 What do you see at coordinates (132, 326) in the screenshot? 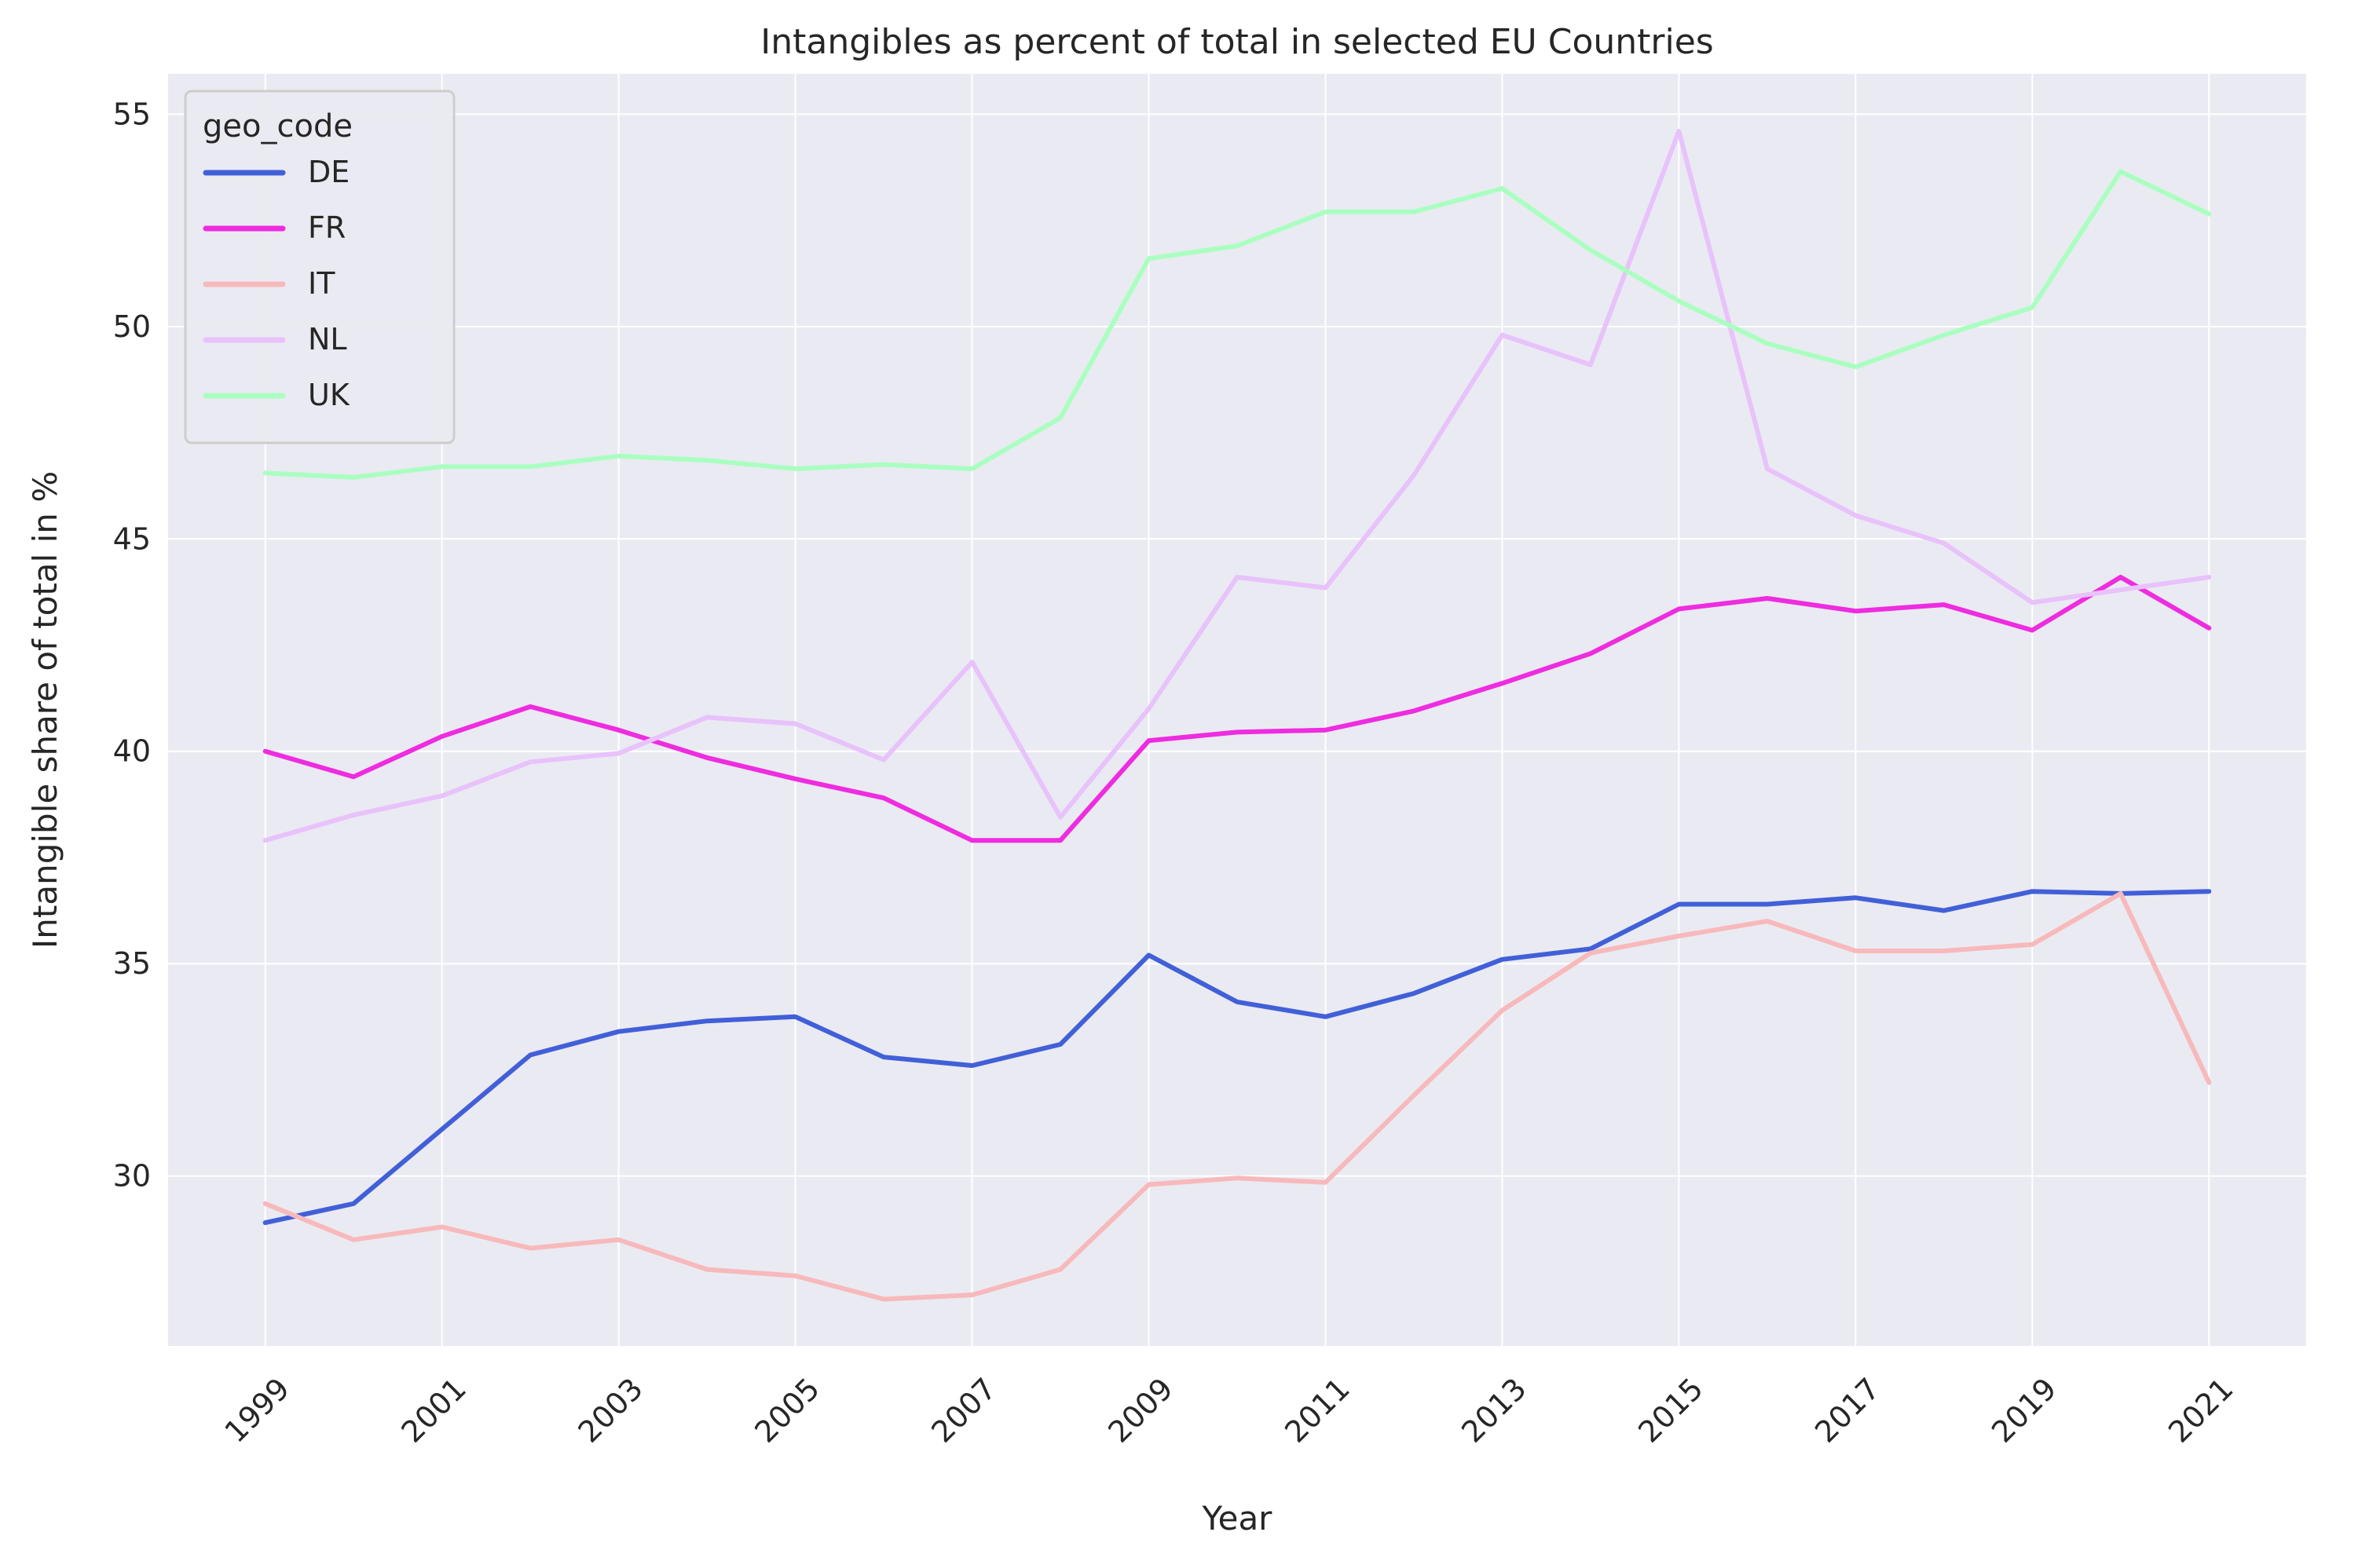
I see `y-tick-label: 50` at bounding box center [132, 326].